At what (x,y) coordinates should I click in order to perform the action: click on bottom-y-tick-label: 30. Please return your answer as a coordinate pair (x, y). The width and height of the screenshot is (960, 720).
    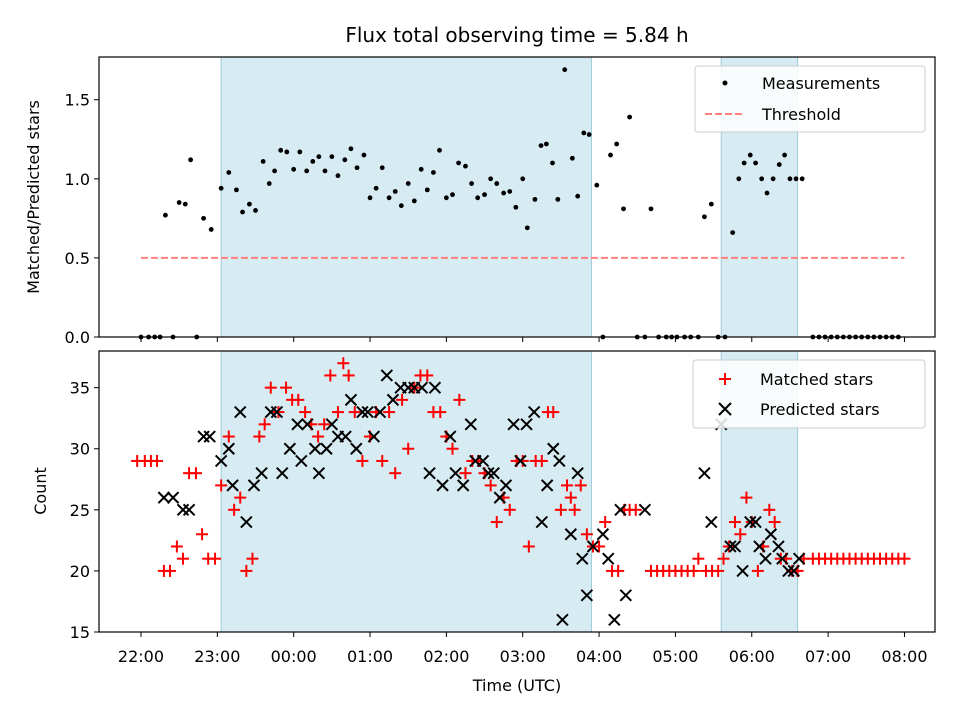
    Looking at the image, I should click on (80, 449).